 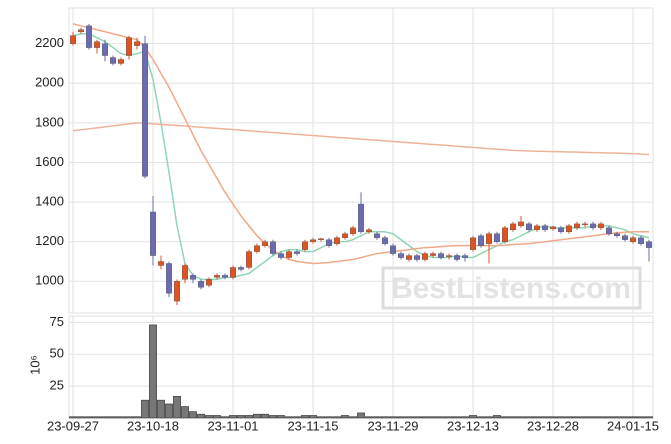 I want to click on y-tick-label: 1600, so click(x=49, y=161).